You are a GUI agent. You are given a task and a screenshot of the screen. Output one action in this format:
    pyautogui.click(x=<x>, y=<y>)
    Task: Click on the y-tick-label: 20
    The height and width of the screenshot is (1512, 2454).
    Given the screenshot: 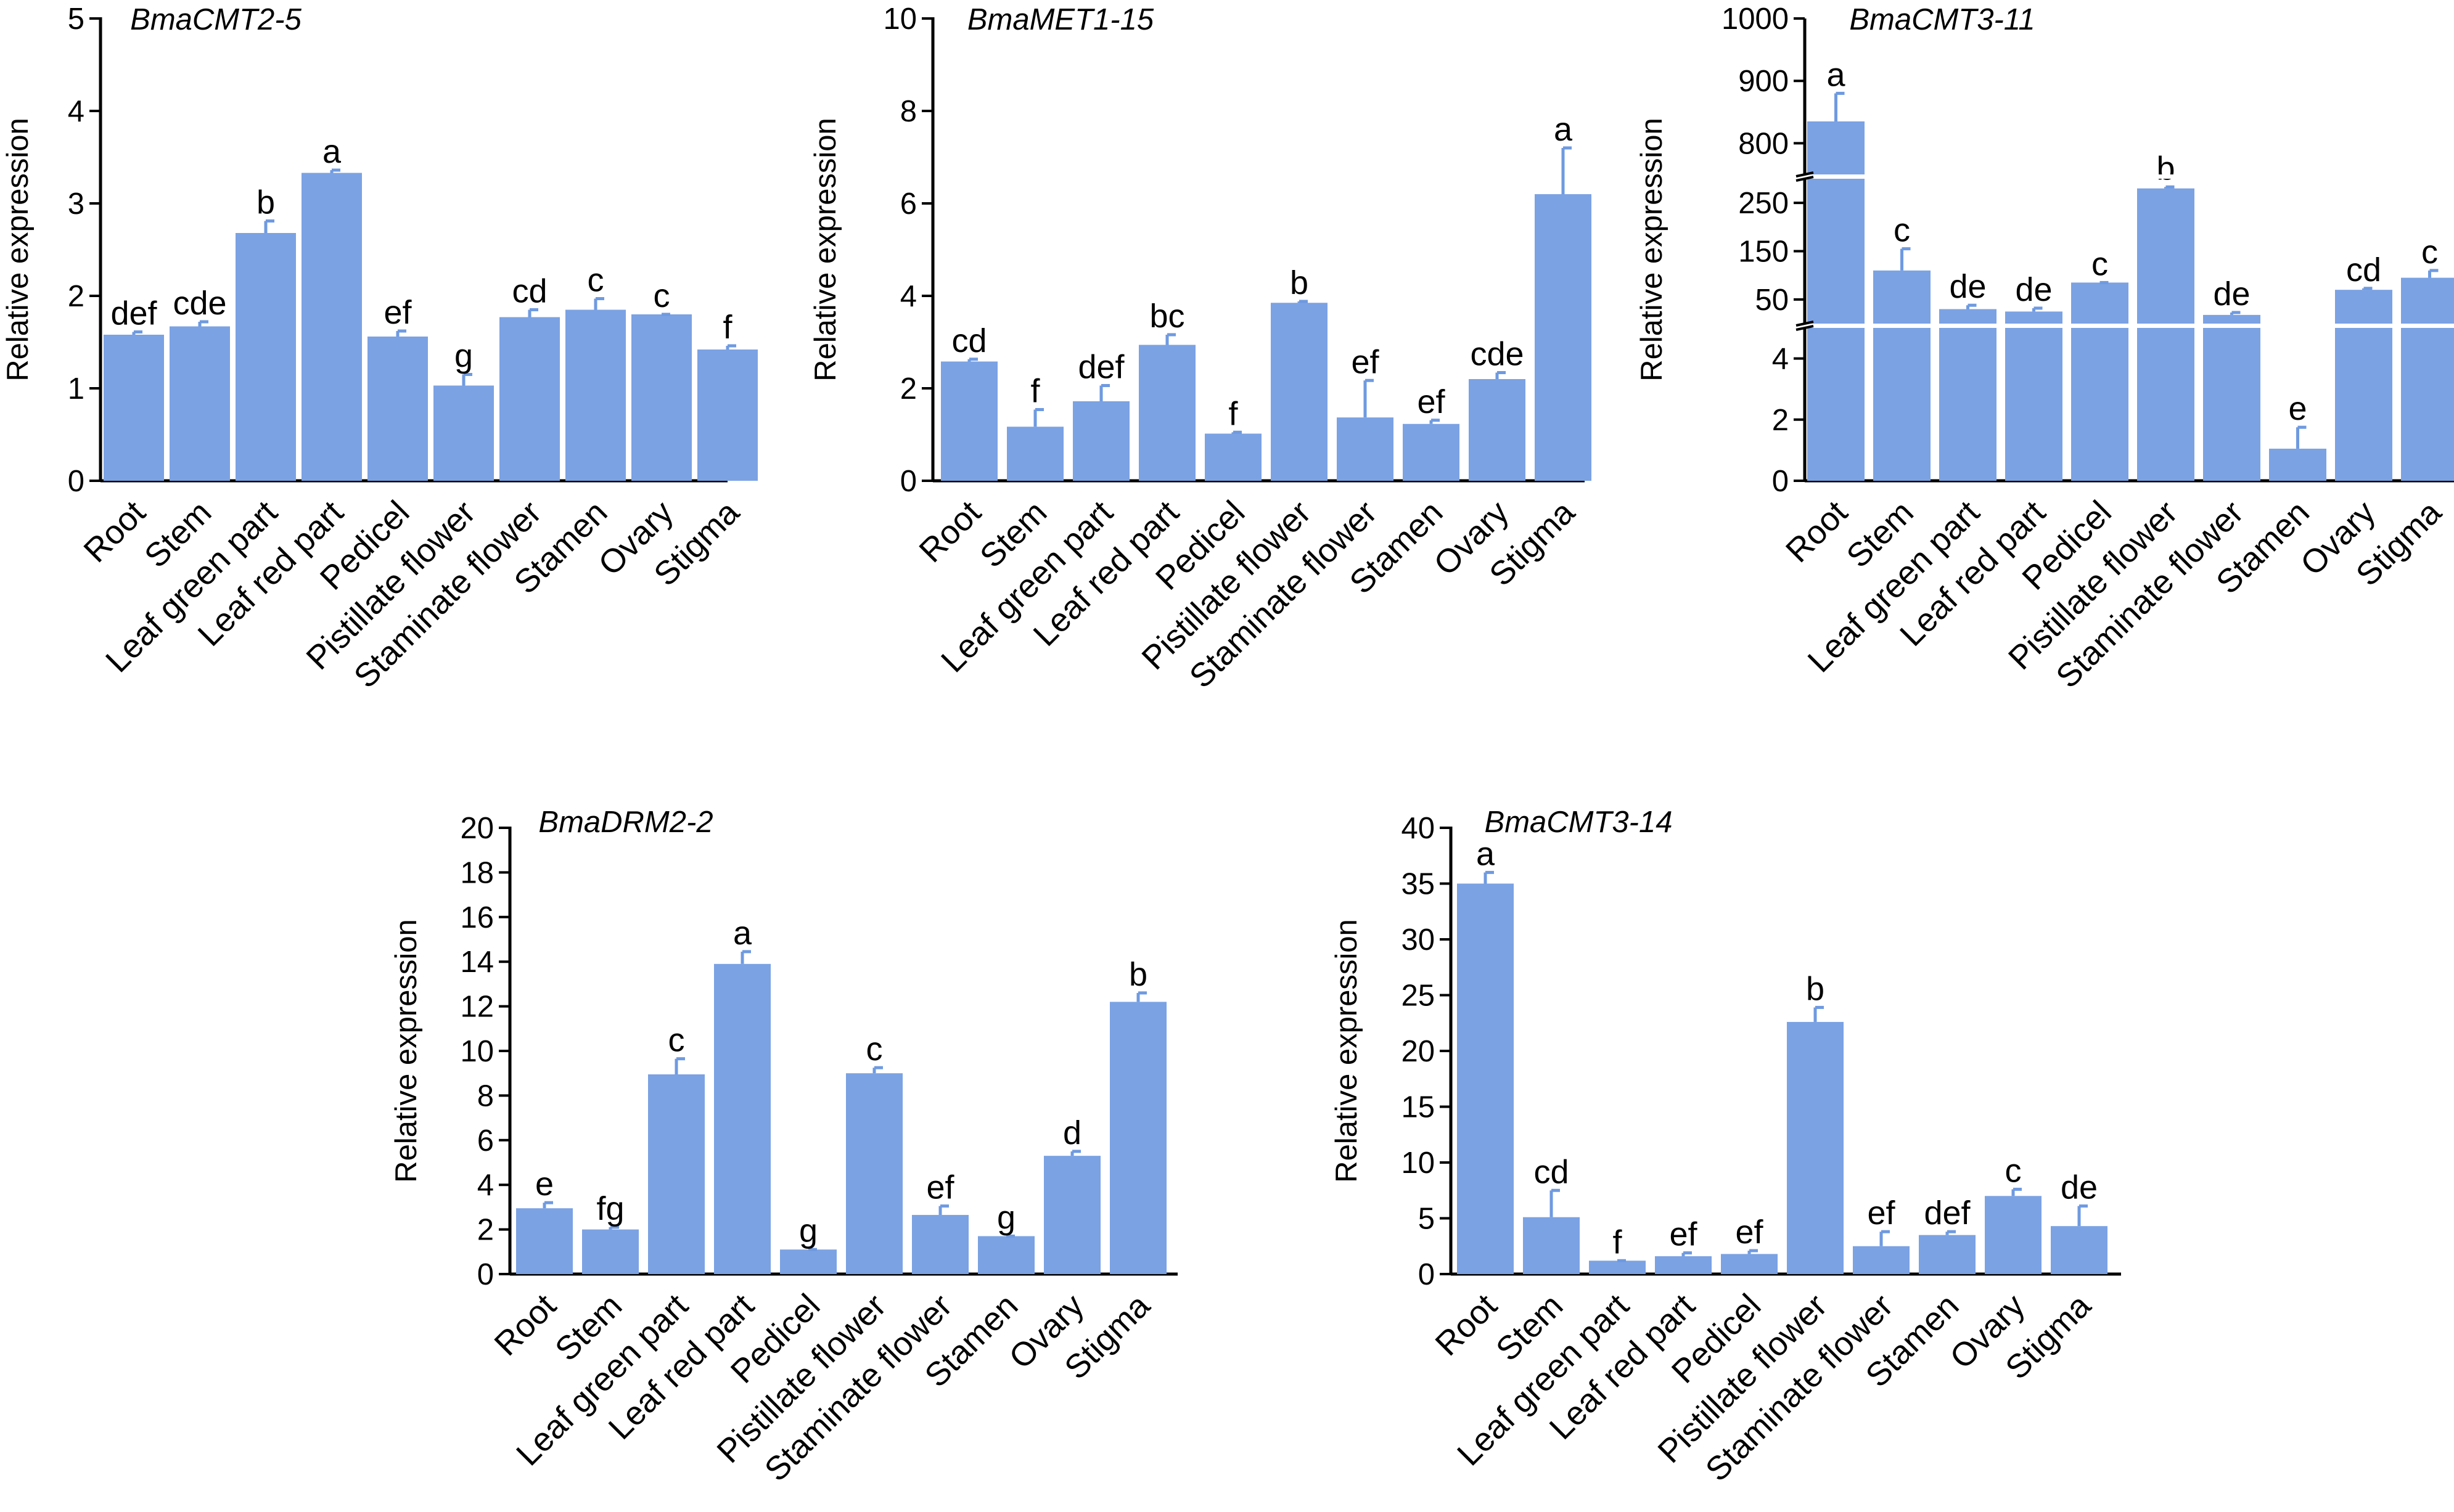 What is the action you would take?
    pyautogui.click(x=477, y=829)
    